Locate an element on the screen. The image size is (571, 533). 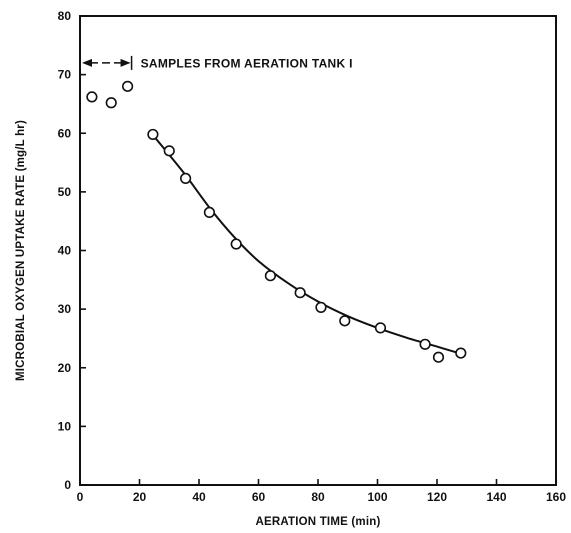
y-tick-label: 30 is located at coordinates (65, 309).